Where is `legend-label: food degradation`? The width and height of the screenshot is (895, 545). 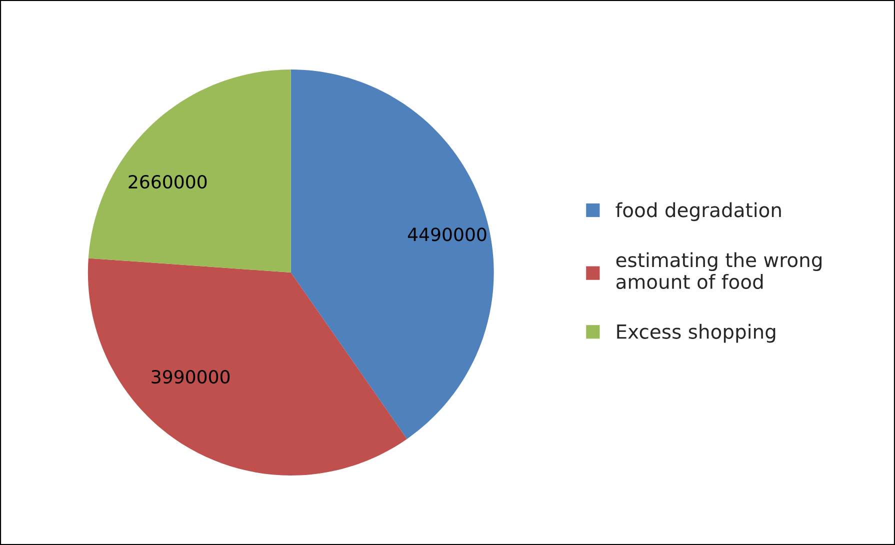 legend-label: food degradation is located at coordinates (698, 212).